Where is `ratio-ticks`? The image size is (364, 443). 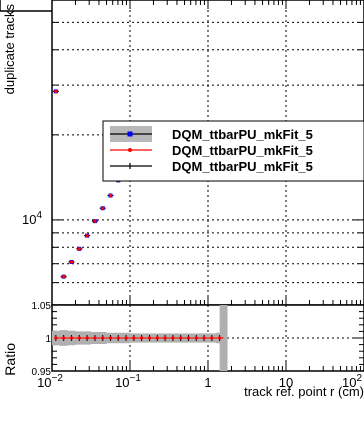
ratio-ticks is located at coordinates (207, 338).